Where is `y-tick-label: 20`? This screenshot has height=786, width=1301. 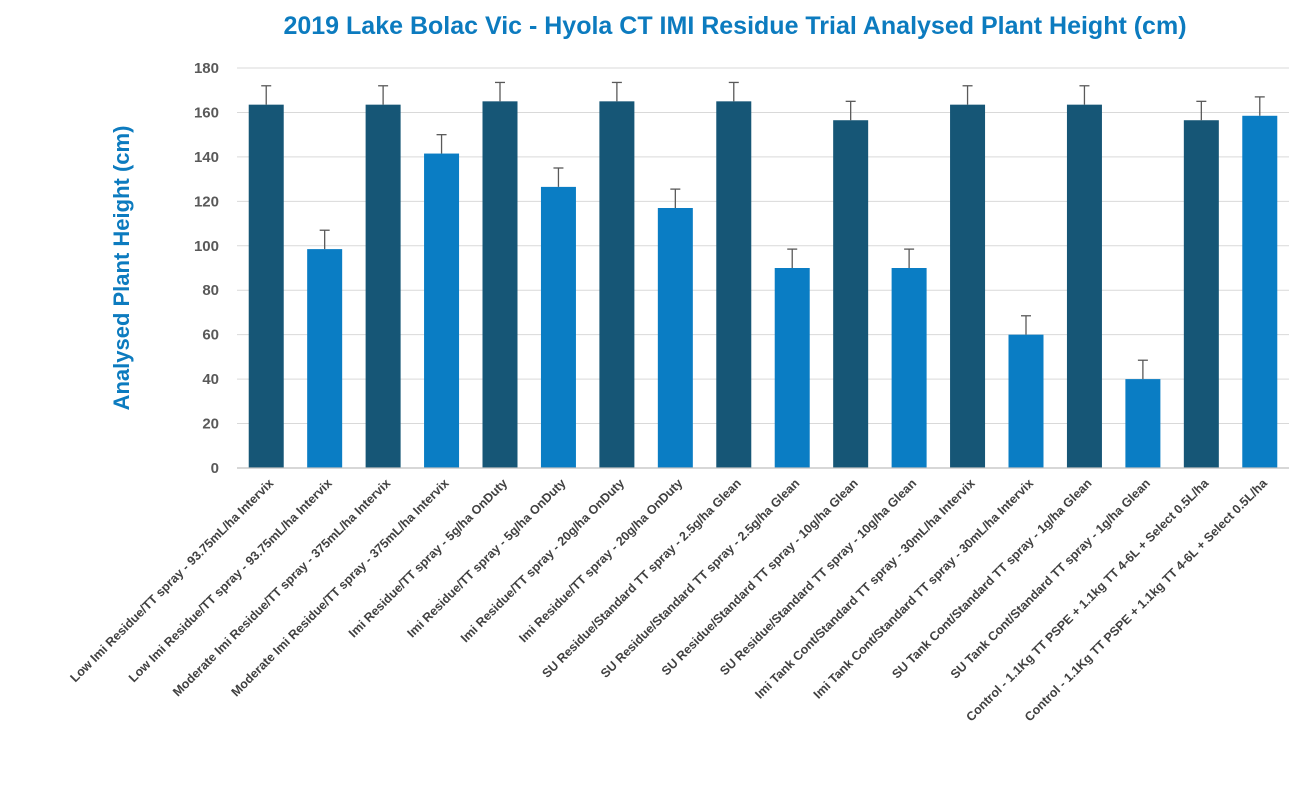
y-tick-label: 20 is located at coordinates (210, 424).